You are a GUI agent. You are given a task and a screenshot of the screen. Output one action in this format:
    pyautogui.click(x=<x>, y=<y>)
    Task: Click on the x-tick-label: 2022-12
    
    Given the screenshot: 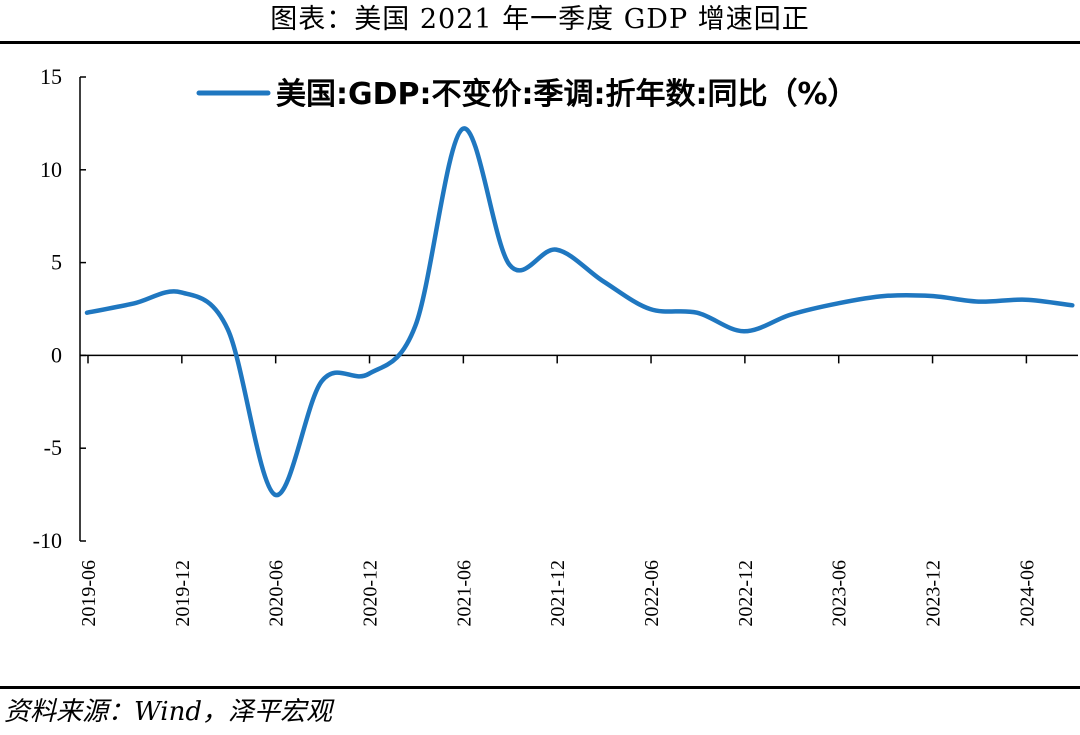 What is the action you would take?
    pyautogui.click(x=746, y=593)
    